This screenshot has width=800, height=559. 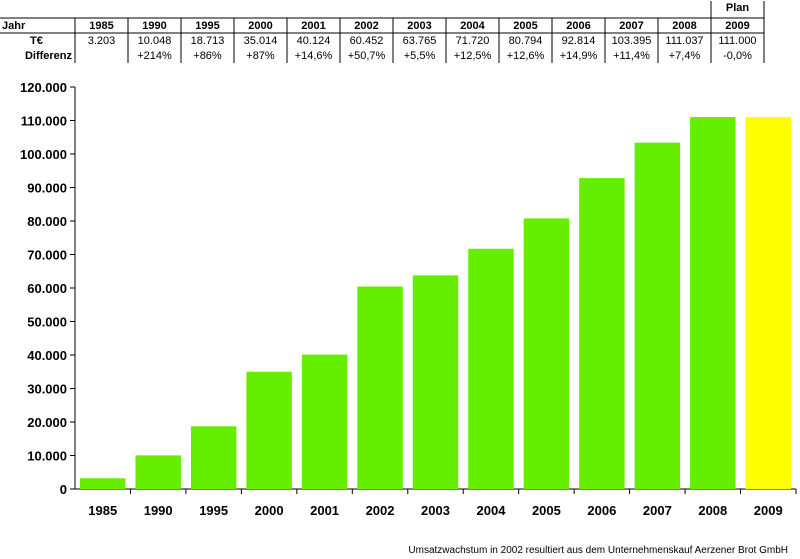 What do you see at coordinates (314, 41) in the screenshot?
I see `table-value: 40.124` at bounding box center [314, 41].